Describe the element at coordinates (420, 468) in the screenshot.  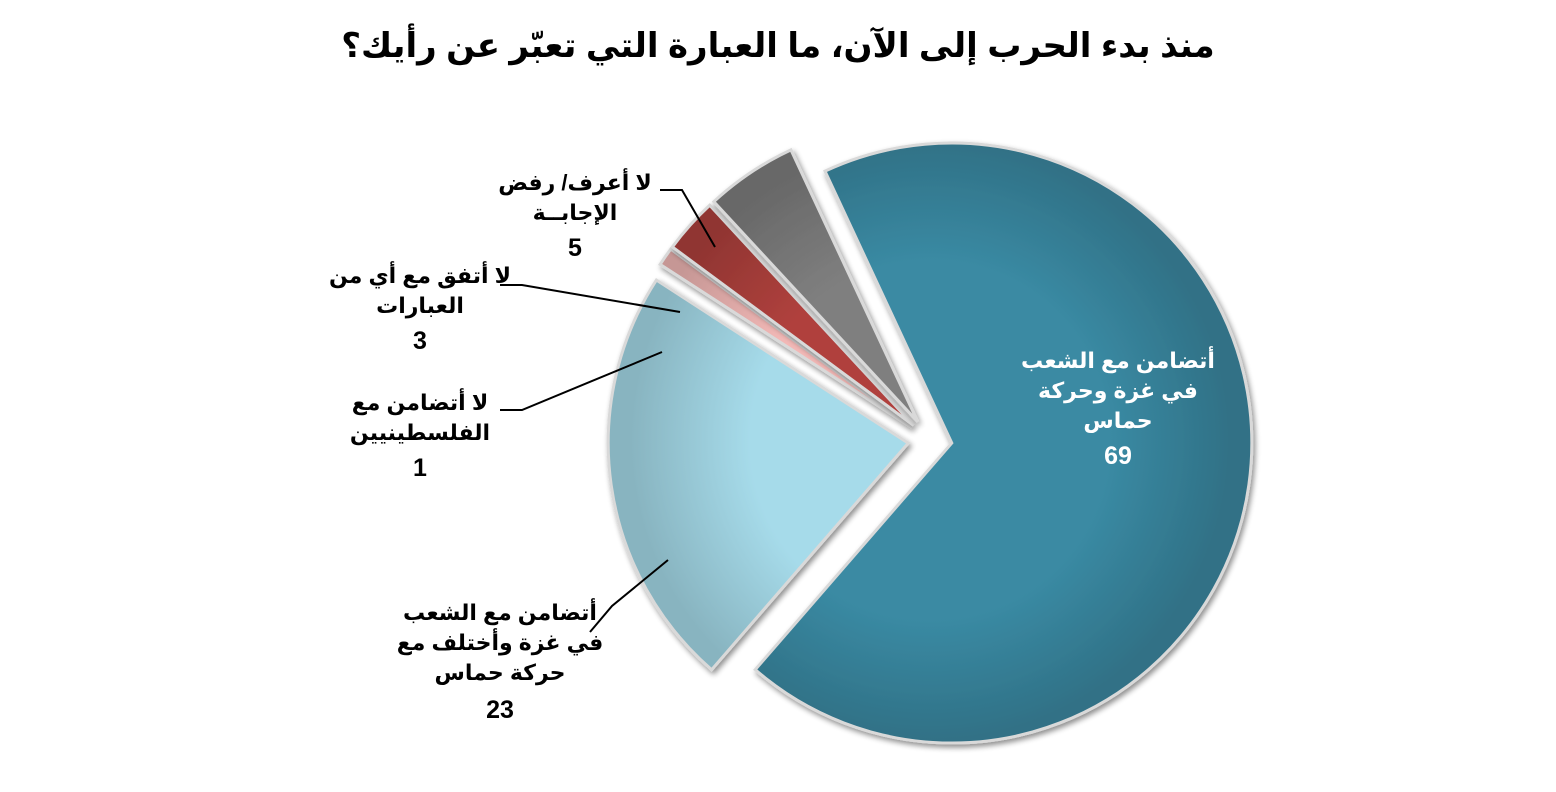
I see `slice-value-2: 1` at that location.